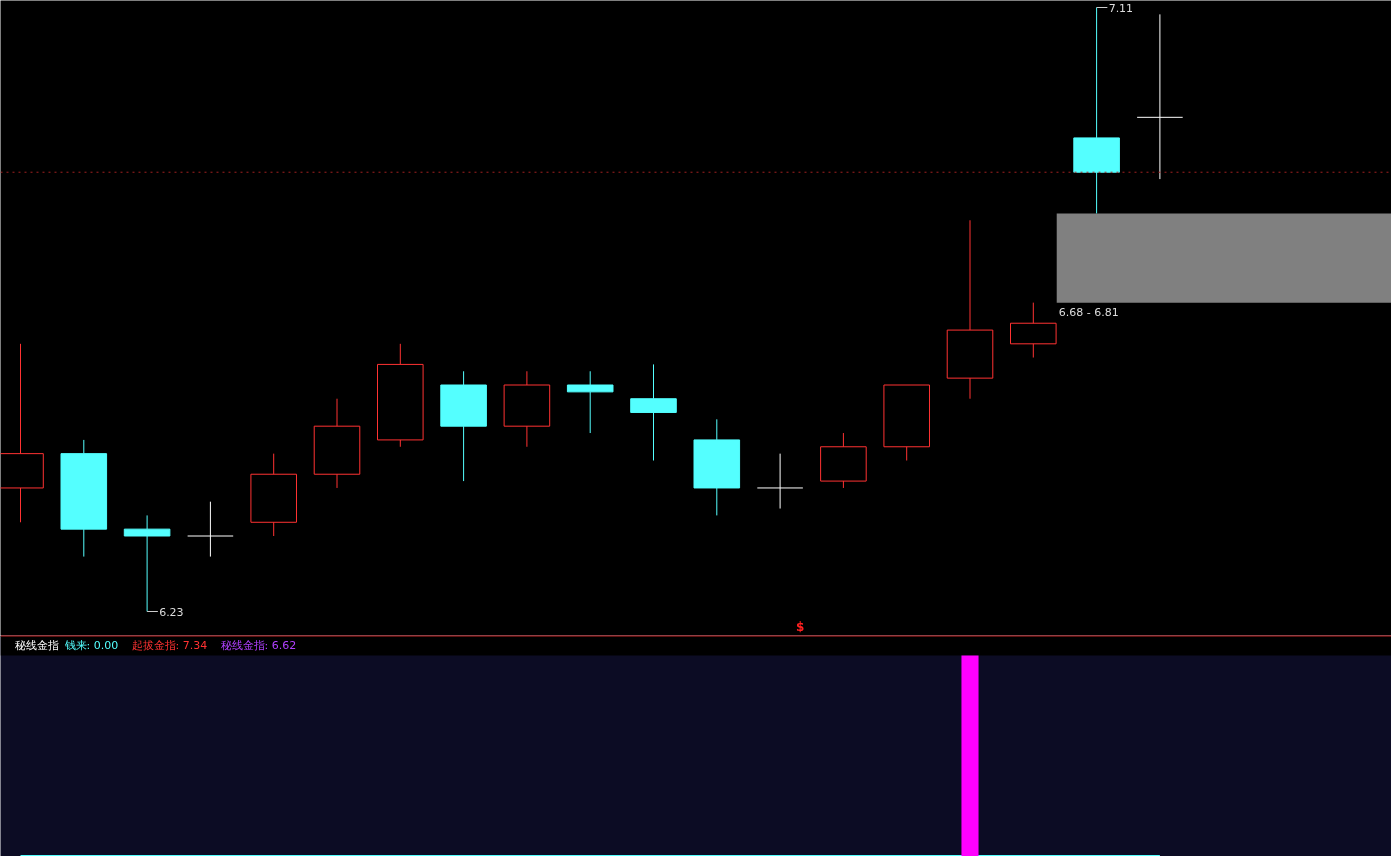  Describe the element at coordinates (258, 646) in the screenshot. I see `legend-label: 秘线金指: 6.62` at that location.